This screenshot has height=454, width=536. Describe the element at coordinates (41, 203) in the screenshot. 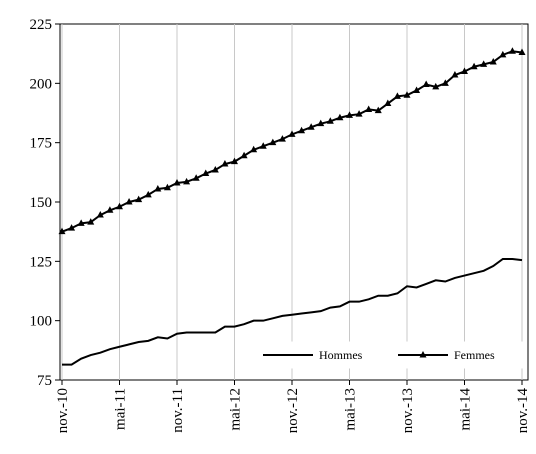

I see `y-tick-label: 150` at that location.